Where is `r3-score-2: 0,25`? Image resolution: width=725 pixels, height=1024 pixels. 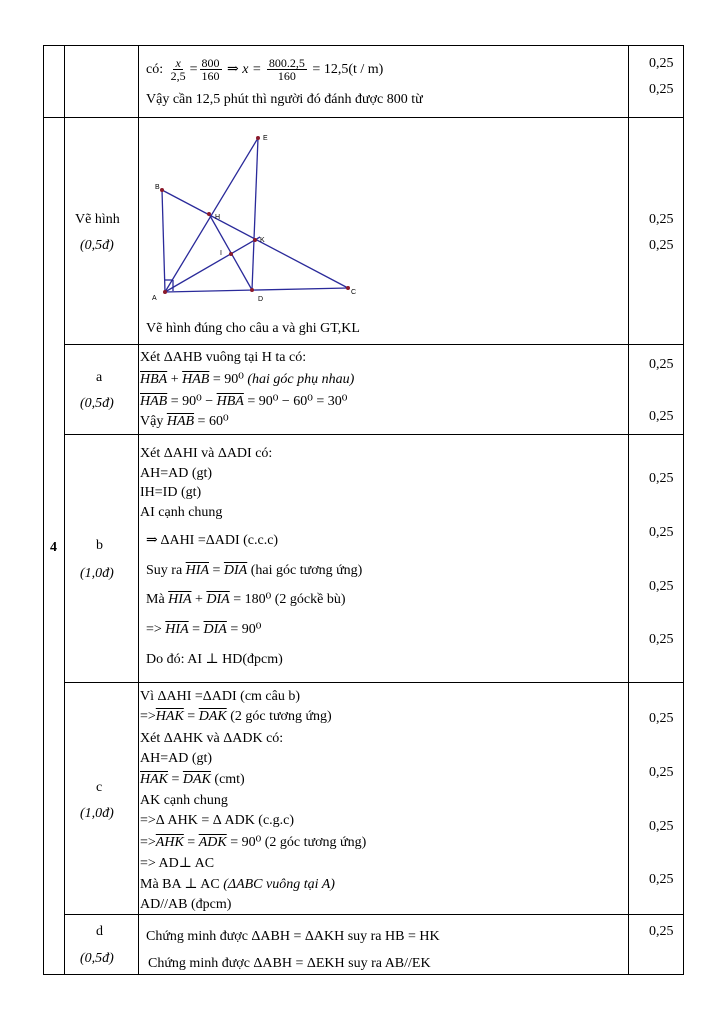
r3-score-2: 0,25 is located at coordinates (661, 89).